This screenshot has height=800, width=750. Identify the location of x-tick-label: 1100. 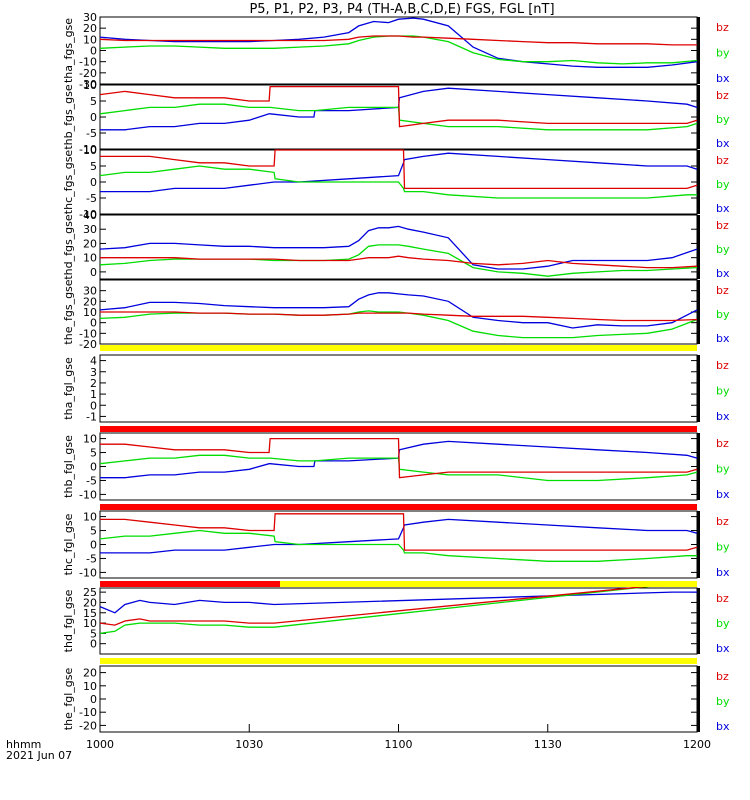
(399, 744).